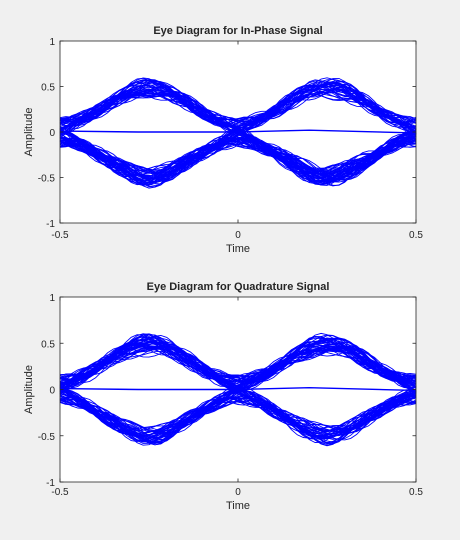 Image resolution: width=460 pixels, height=540 pixels. What do you see at coordinates (237, 31) in the screenshot?
I see `chart-title: Eye Diagram for In-Phase Signal` at bounding box center [237, 31].